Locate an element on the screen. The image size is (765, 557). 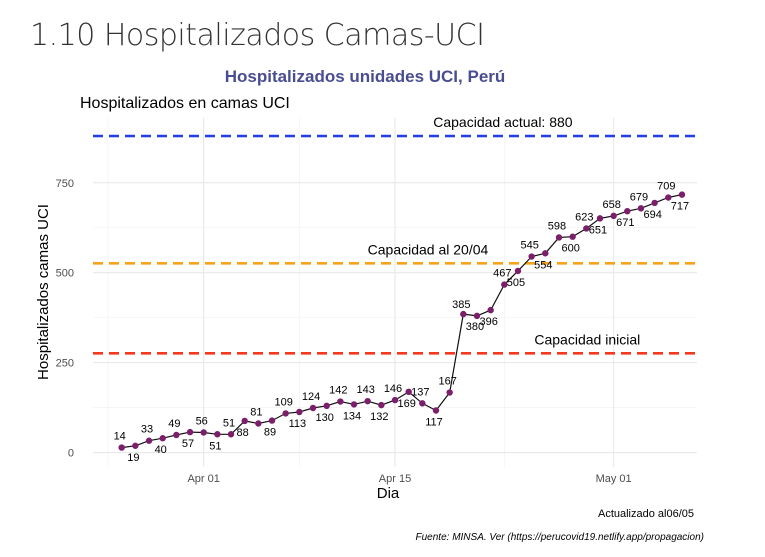
data-label: 679 is located at coordinates (639, 197).